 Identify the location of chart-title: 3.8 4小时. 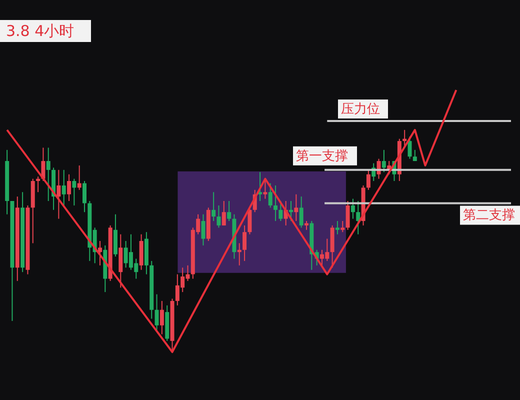
(40, 31).